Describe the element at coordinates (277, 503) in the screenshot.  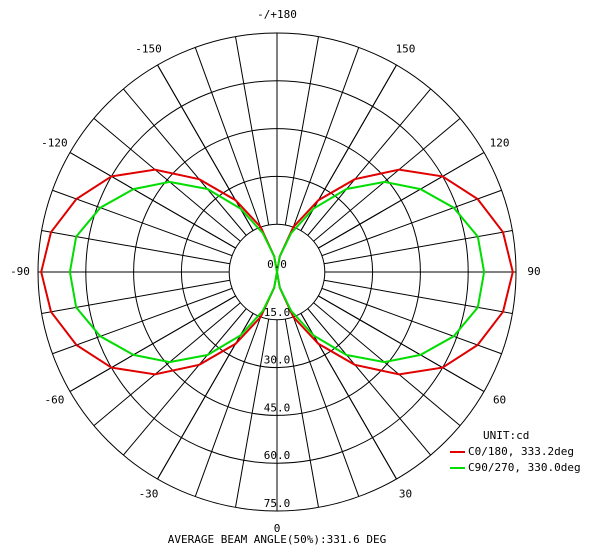
I see `r-tick-label: 75.0` at that location.